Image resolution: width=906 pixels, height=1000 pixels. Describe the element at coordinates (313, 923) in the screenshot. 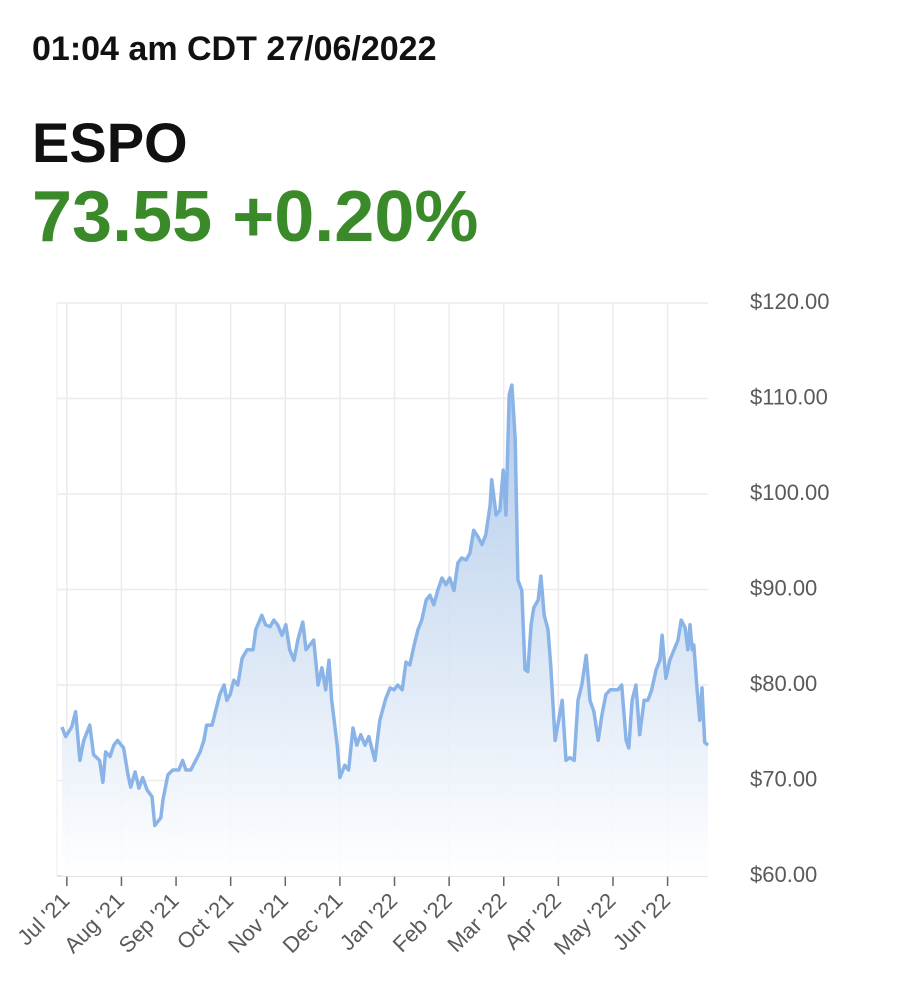

I see `x-tick-label: Dec '21` at that location.